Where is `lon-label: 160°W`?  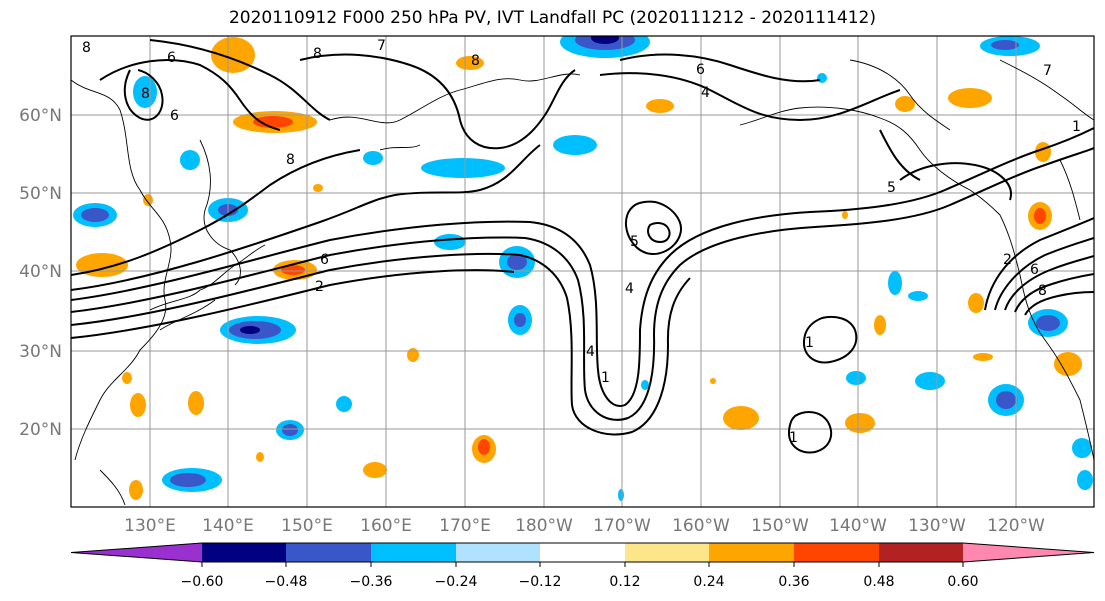
lon-label: 160°W is located at coordinates (701, 526).